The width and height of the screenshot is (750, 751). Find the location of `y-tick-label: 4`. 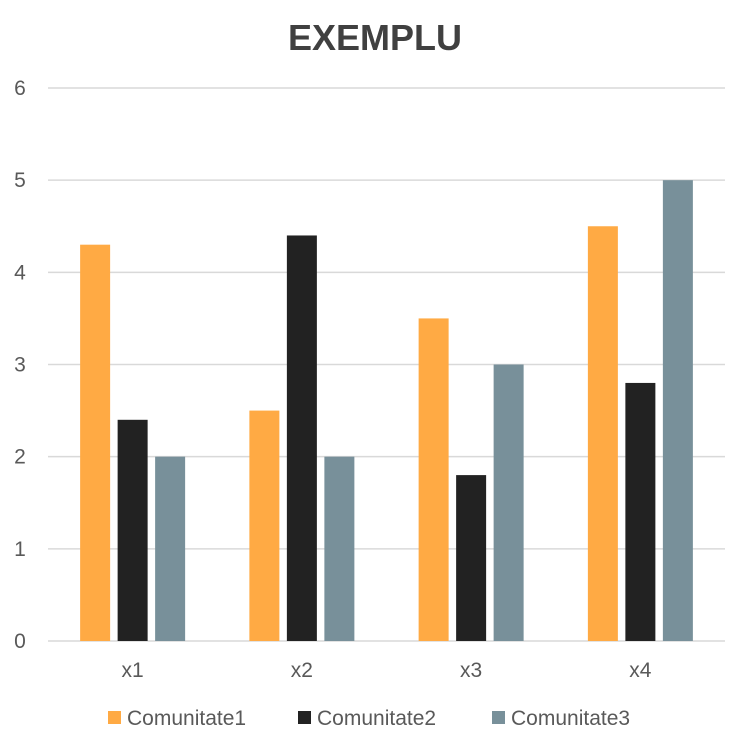

y-tick-label: 4 is located at coordinates (20, 272).